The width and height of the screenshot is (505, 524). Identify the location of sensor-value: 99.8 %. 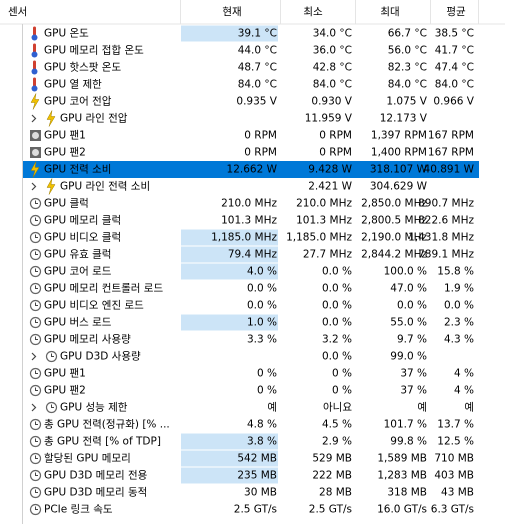
(408, 442).